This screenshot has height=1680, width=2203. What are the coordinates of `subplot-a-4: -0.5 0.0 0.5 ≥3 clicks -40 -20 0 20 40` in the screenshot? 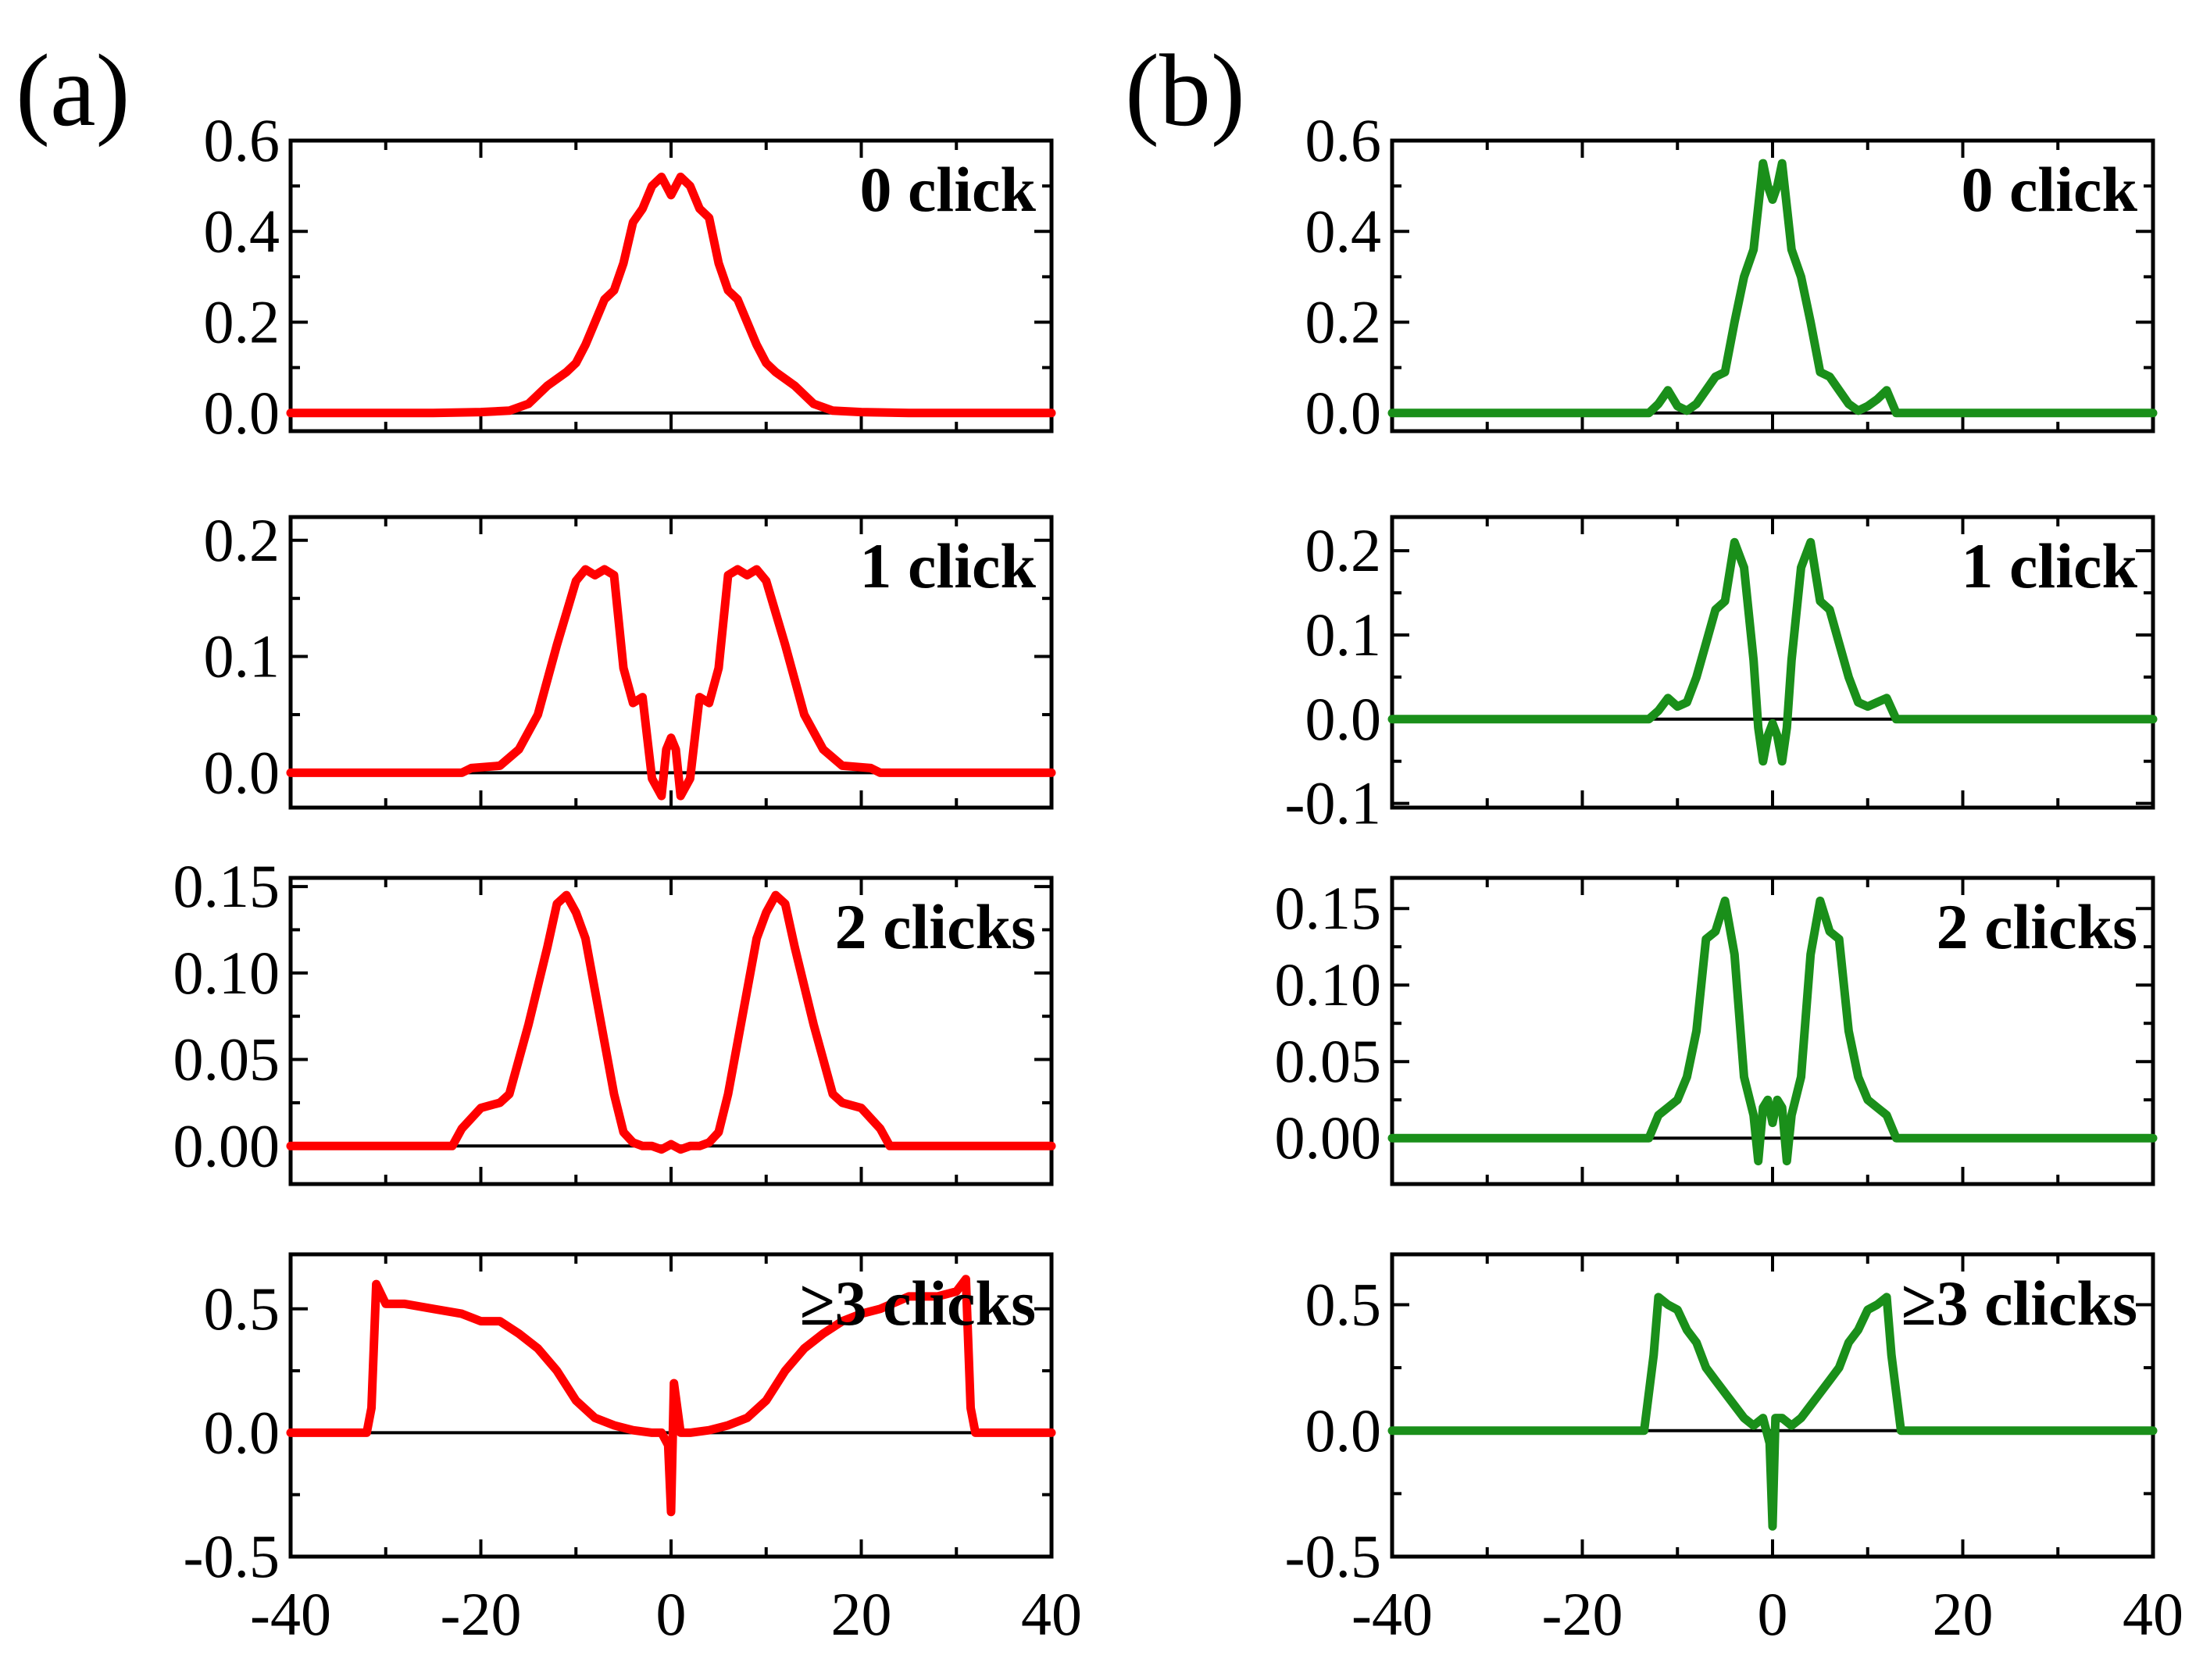 It's located at (633, 1450).